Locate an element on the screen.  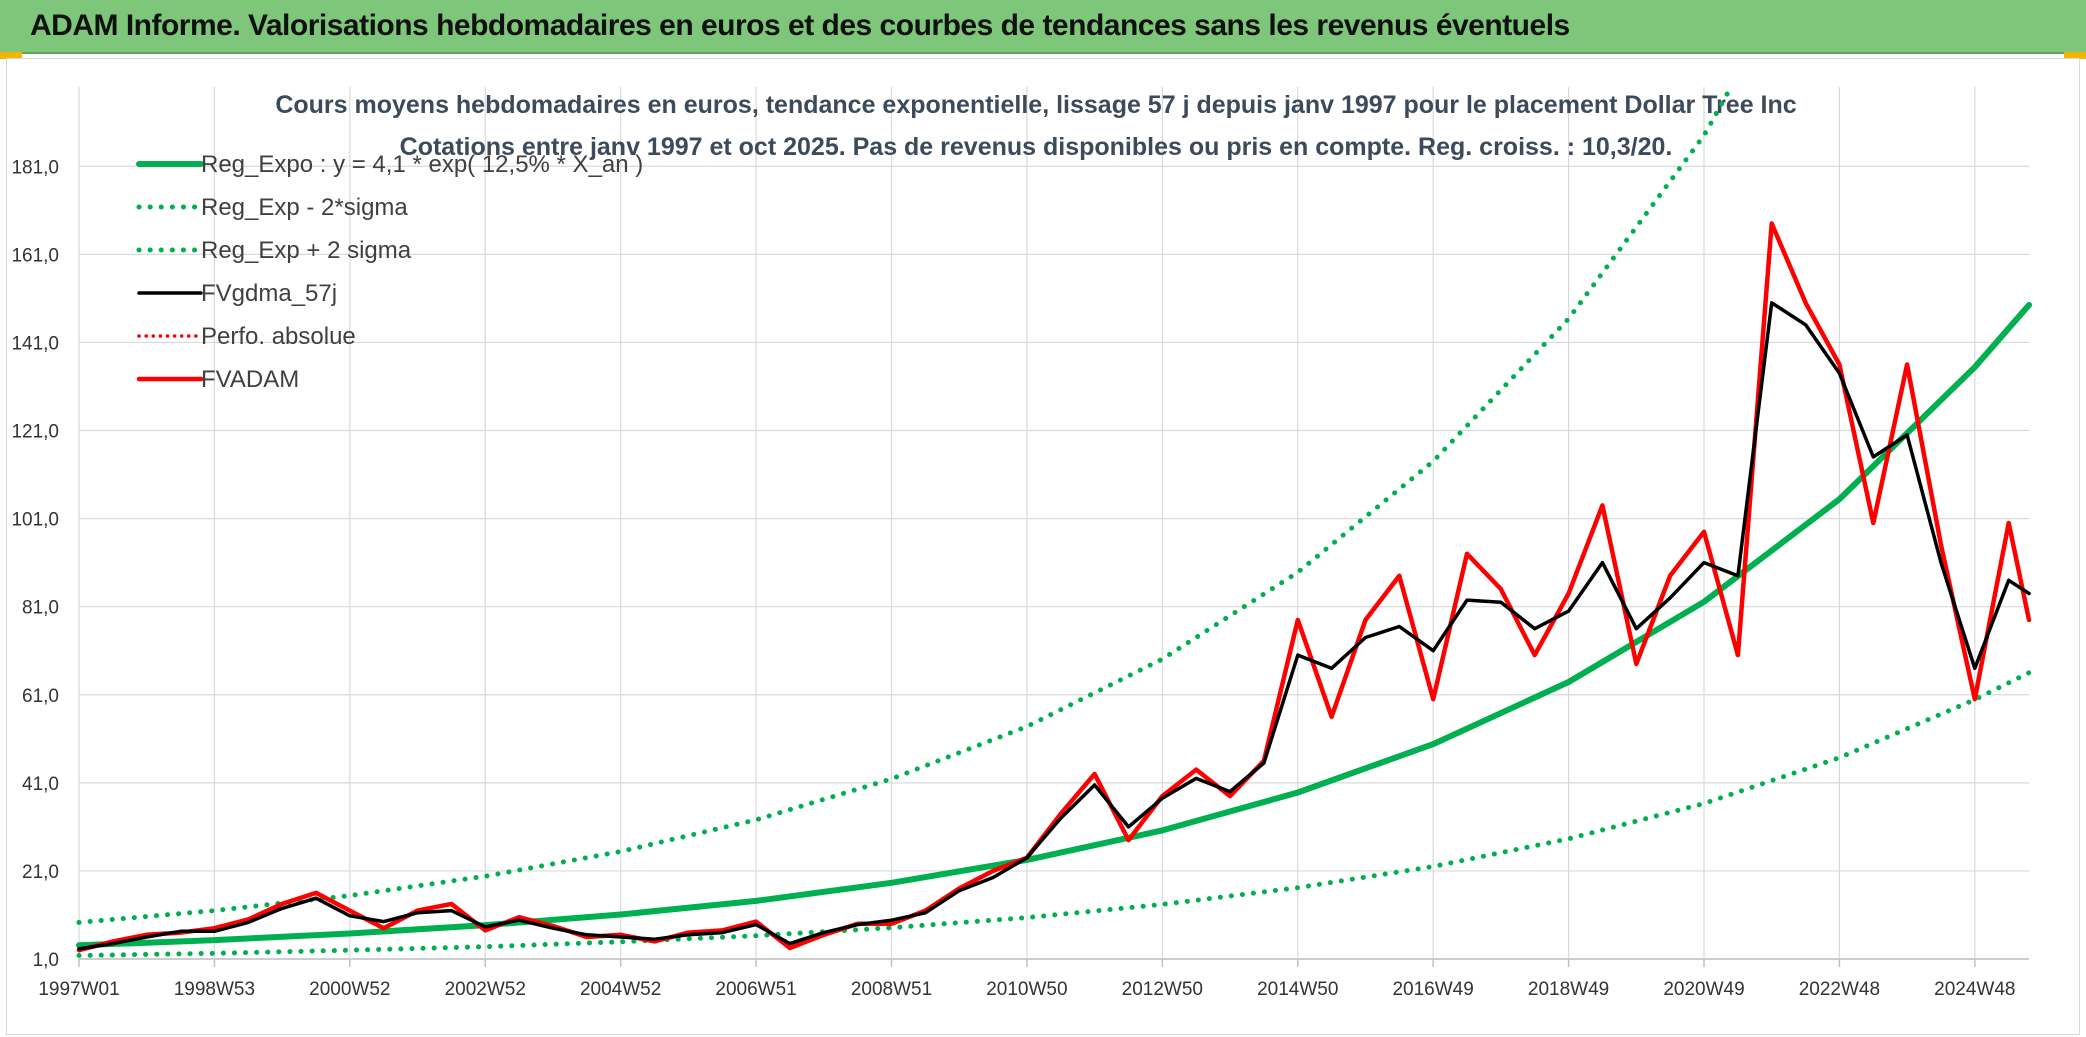
x-tick-label: 2022W48 is located at coordinates (1839, 989).